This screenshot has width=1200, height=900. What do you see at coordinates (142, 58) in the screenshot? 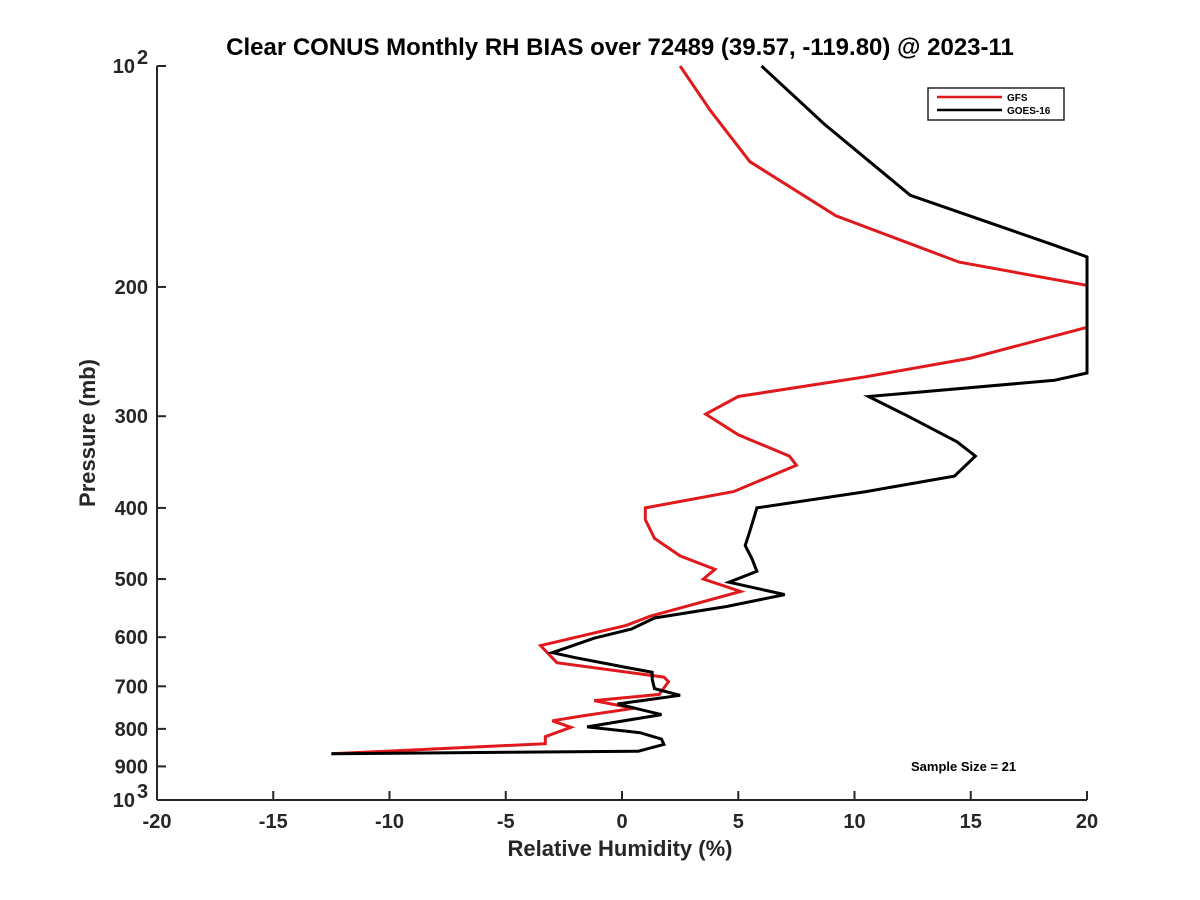
I see `y-tick-exponent: 2` at bounding box center [142, 58].